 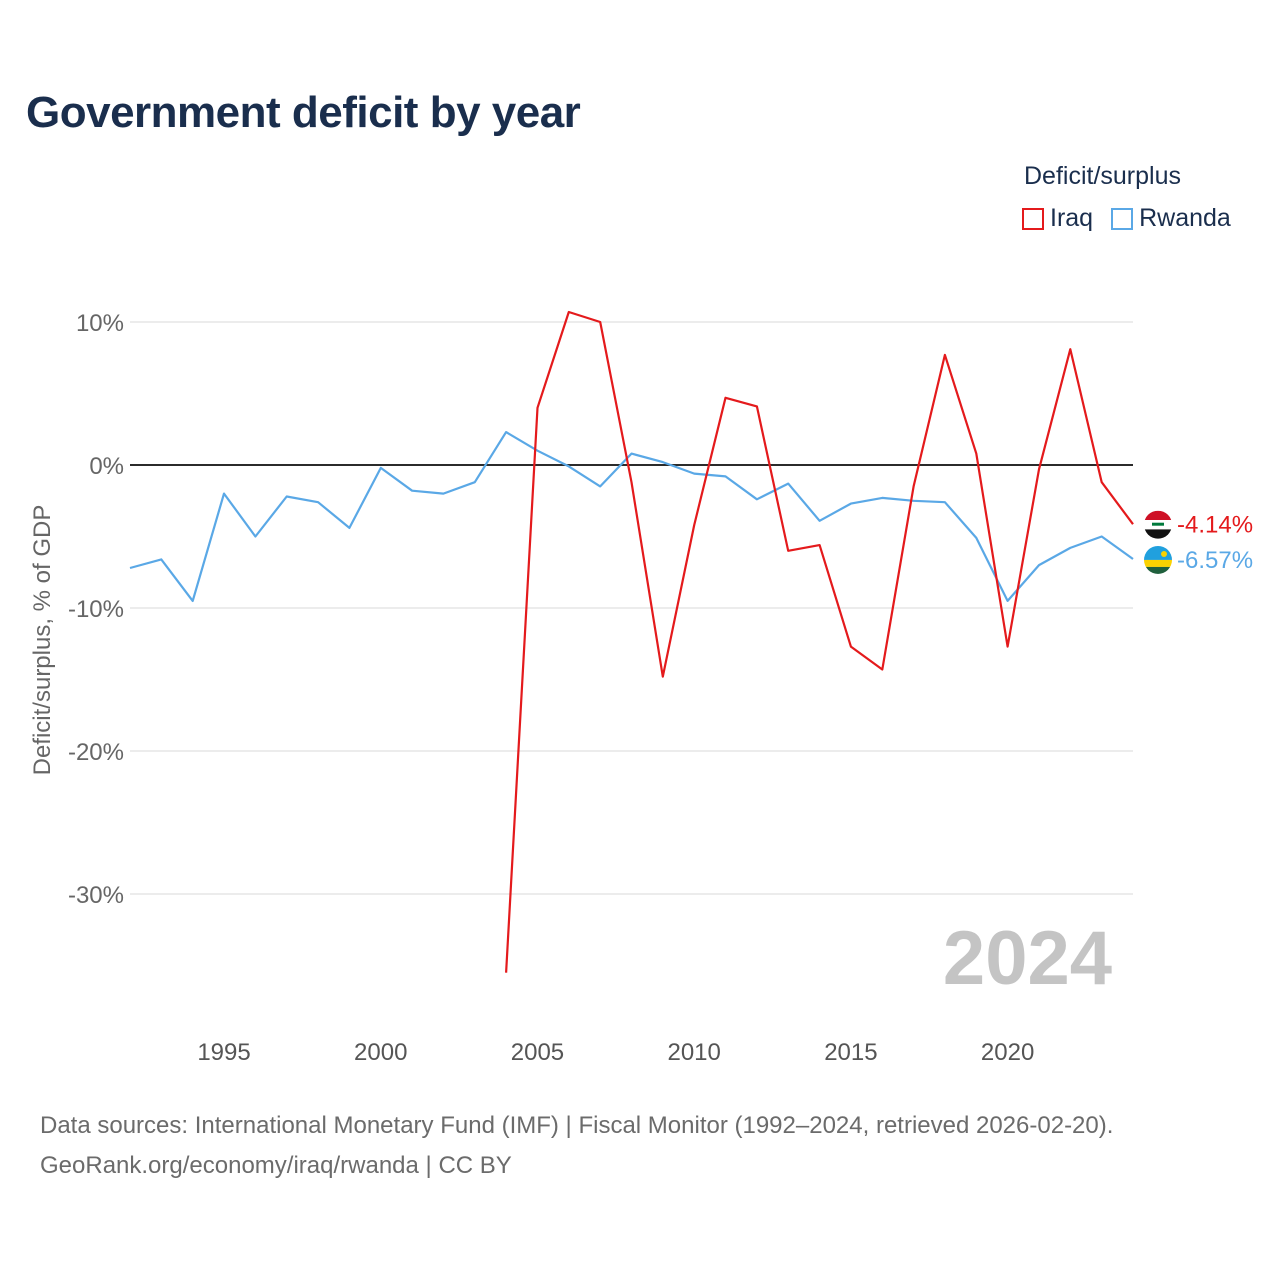 What do you see at coordinates (693, 1052) in the screenshot?
I see `x-tick-label: 2010` at bounding box center [693, 1052].